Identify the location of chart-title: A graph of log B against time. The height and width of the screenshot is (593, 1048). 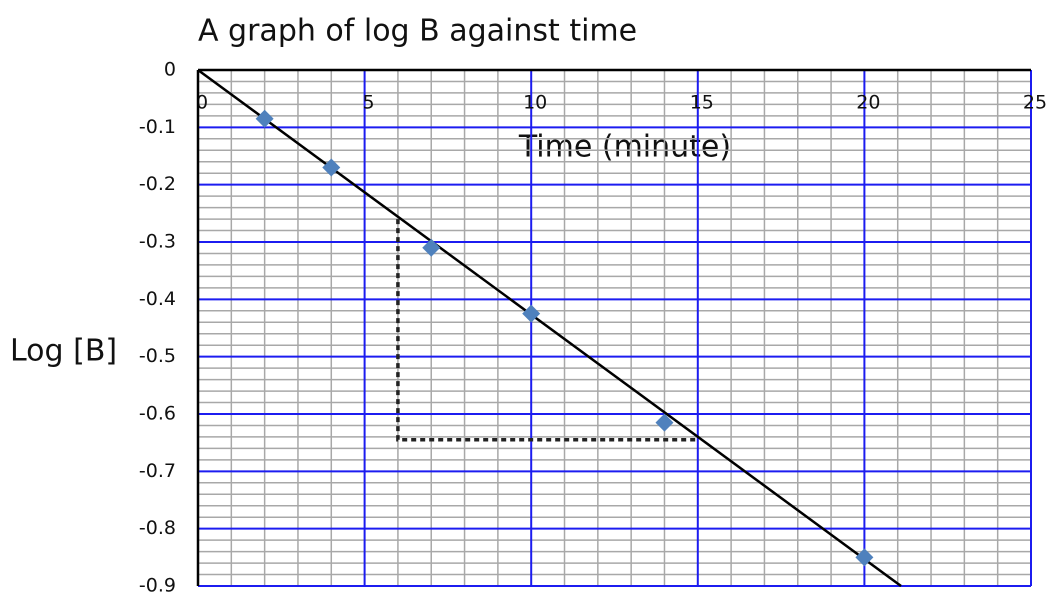
(417, 31).